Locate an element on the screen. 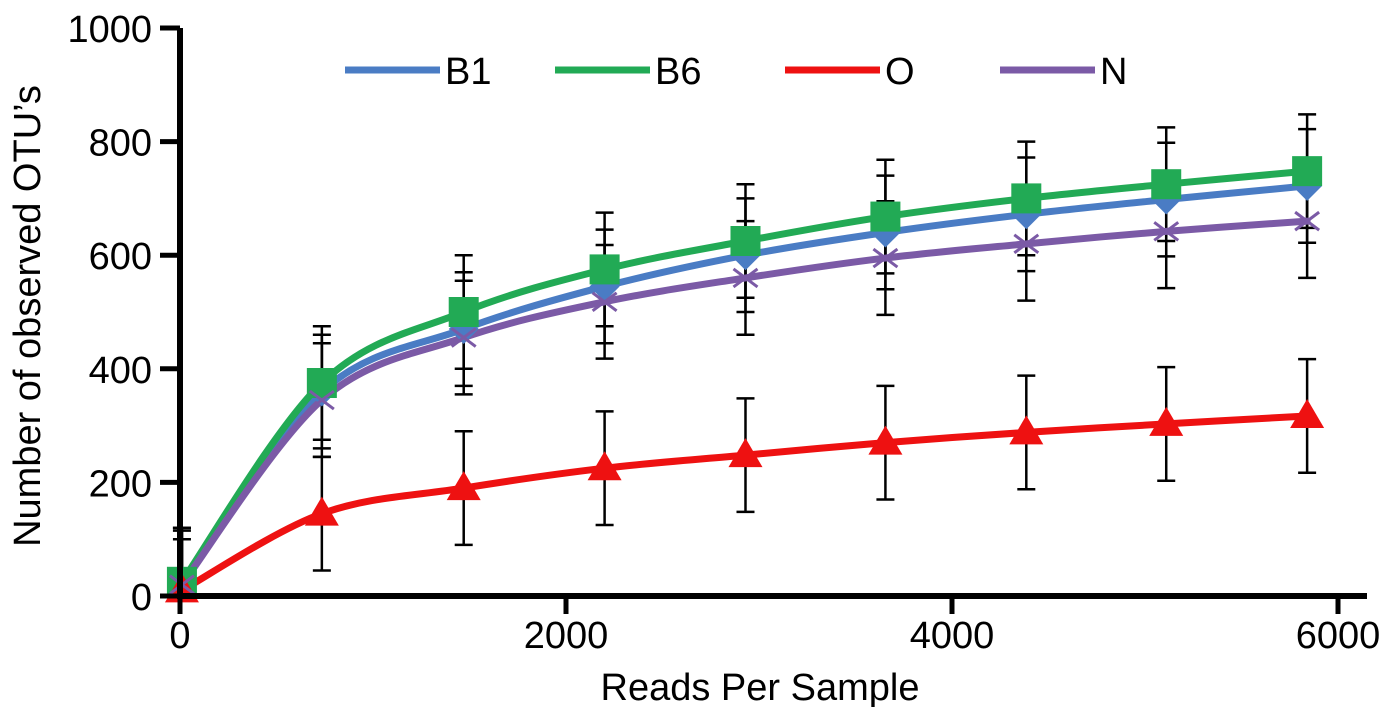  legend: B1 B6 O N is located at coordinates (736, 72).